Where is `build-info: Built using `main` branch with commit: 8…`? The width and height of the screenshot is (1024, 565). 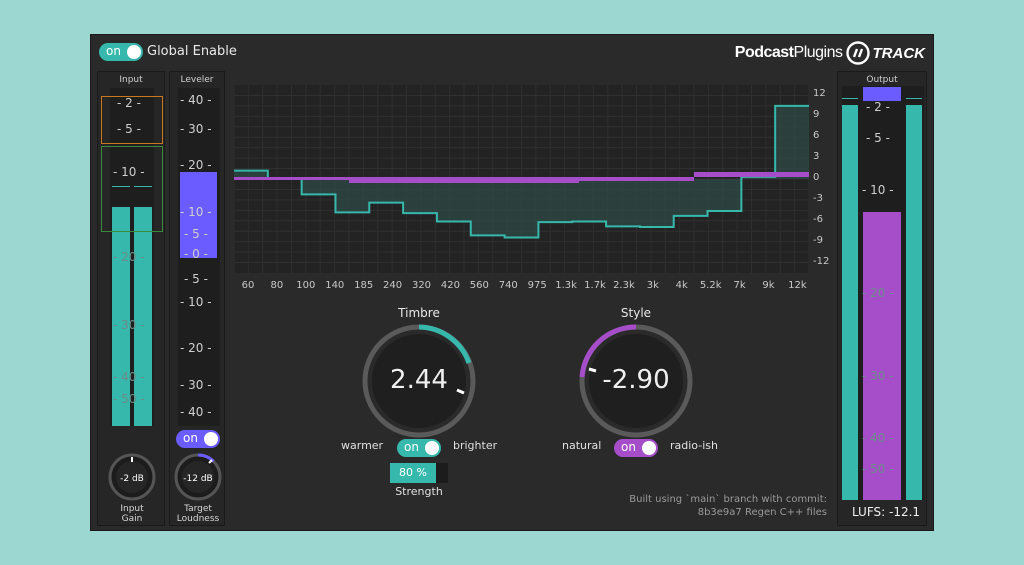 build-info: Built using `main` branch with commit: 8… is located at coordinates (728, 506).